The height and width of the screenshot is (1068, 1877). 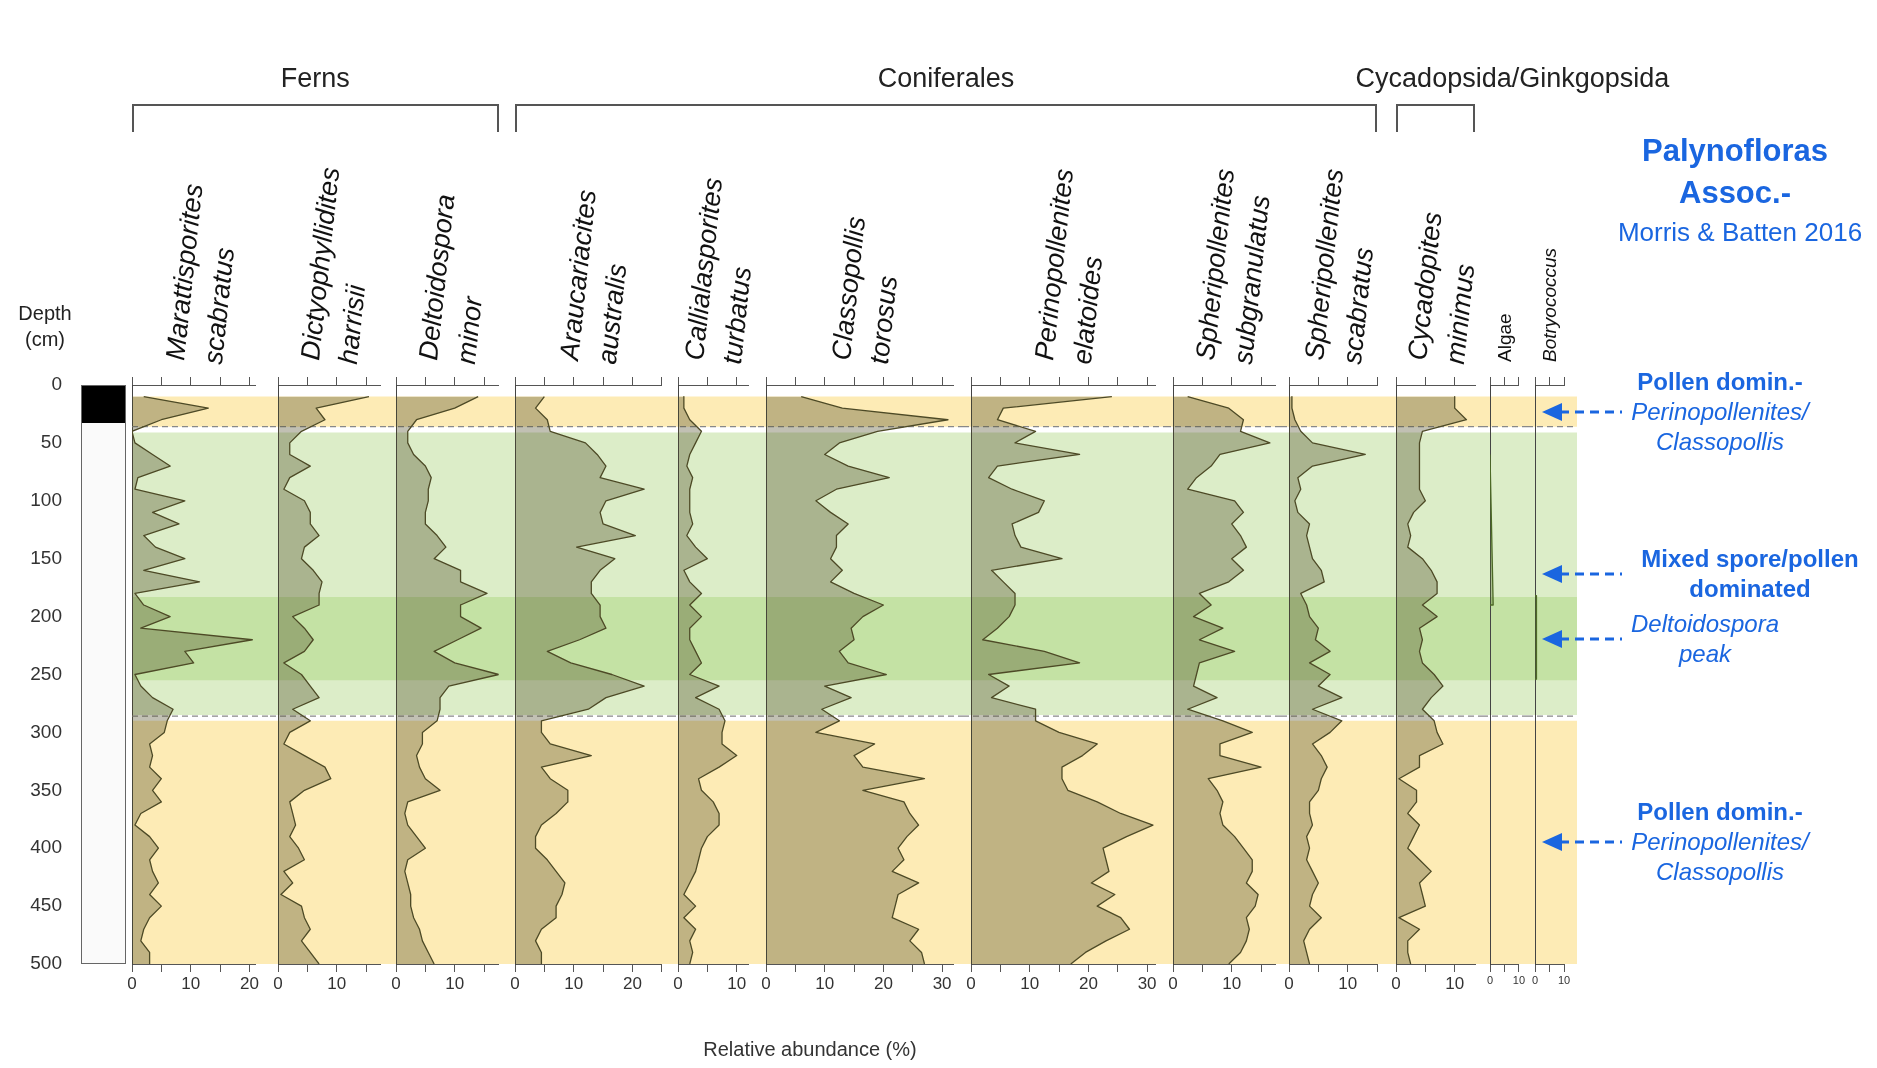 What do you see at coordinates (718, 270) in the screenshot?
I see `chart-title: Callialasporites turbatus` at bounding box center [718, 270].